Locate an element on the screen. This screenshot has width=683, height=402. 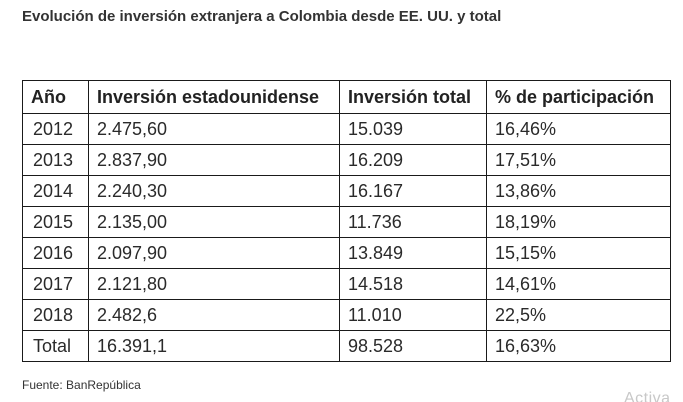
cell-total-investment: 13.849 is located at coordinates (413, 253).